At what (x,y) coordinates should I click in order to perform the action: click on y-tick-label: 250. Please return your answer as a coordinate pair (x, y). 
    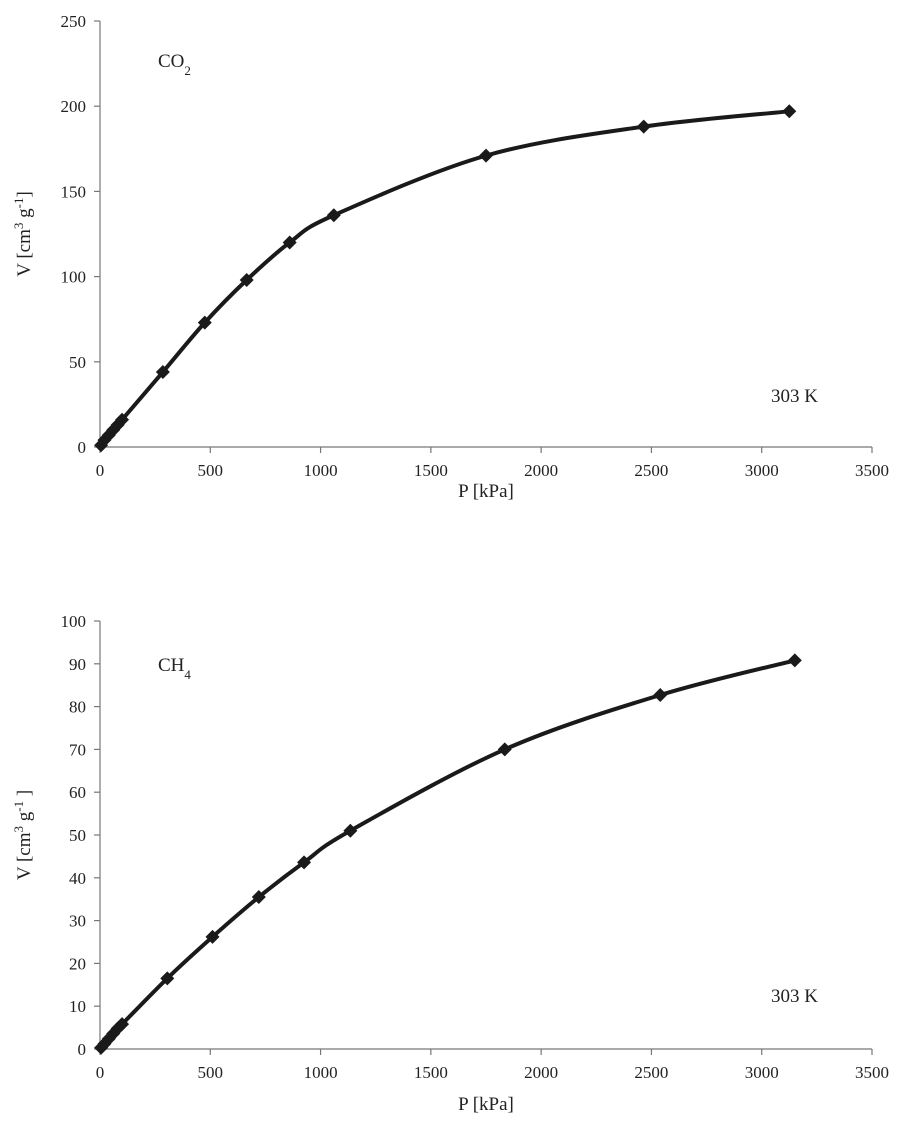
    Looking at the image, I should click on (74, 21).